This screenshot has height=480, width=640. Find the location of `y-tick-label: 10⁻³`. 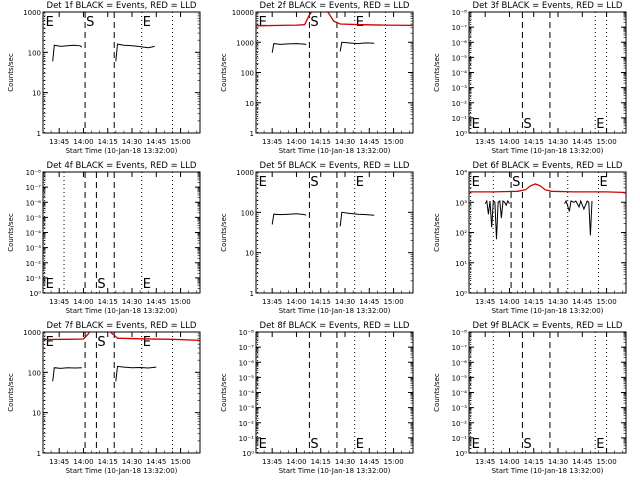

y-tick-label: 10⁻³ is located at coordinates (247, 409).